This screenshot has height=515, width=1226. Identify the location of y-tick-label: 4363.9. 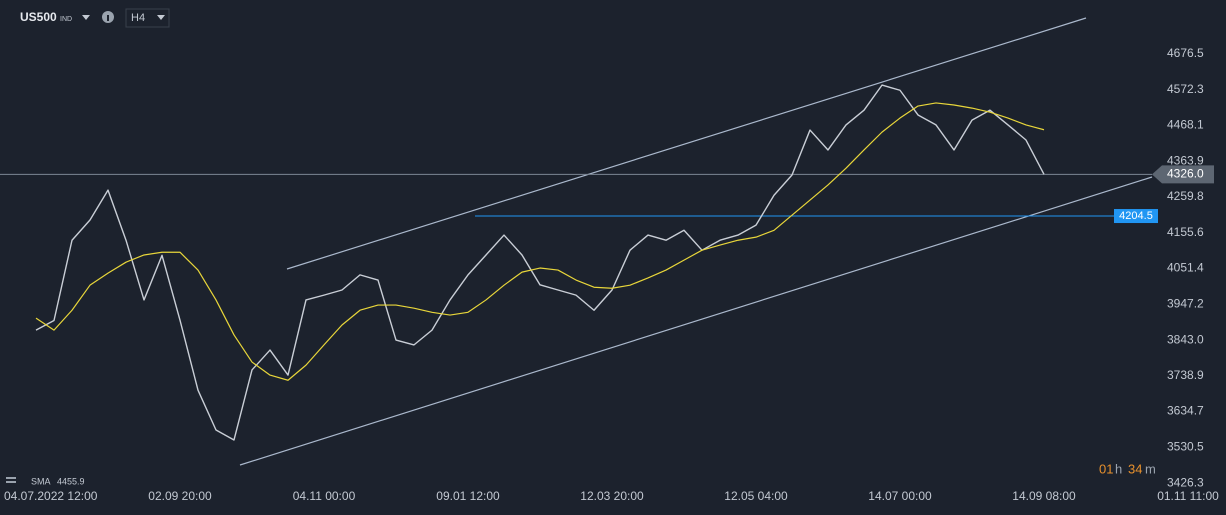
(1185, 161).